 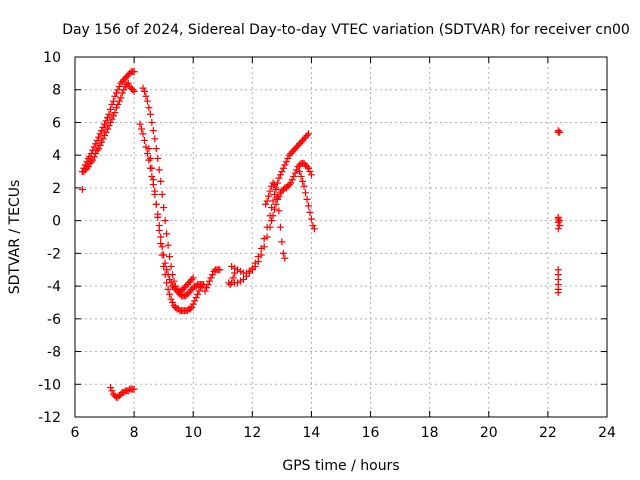 I want to click on y-tick-label: -8, so click(x=54, y=353).